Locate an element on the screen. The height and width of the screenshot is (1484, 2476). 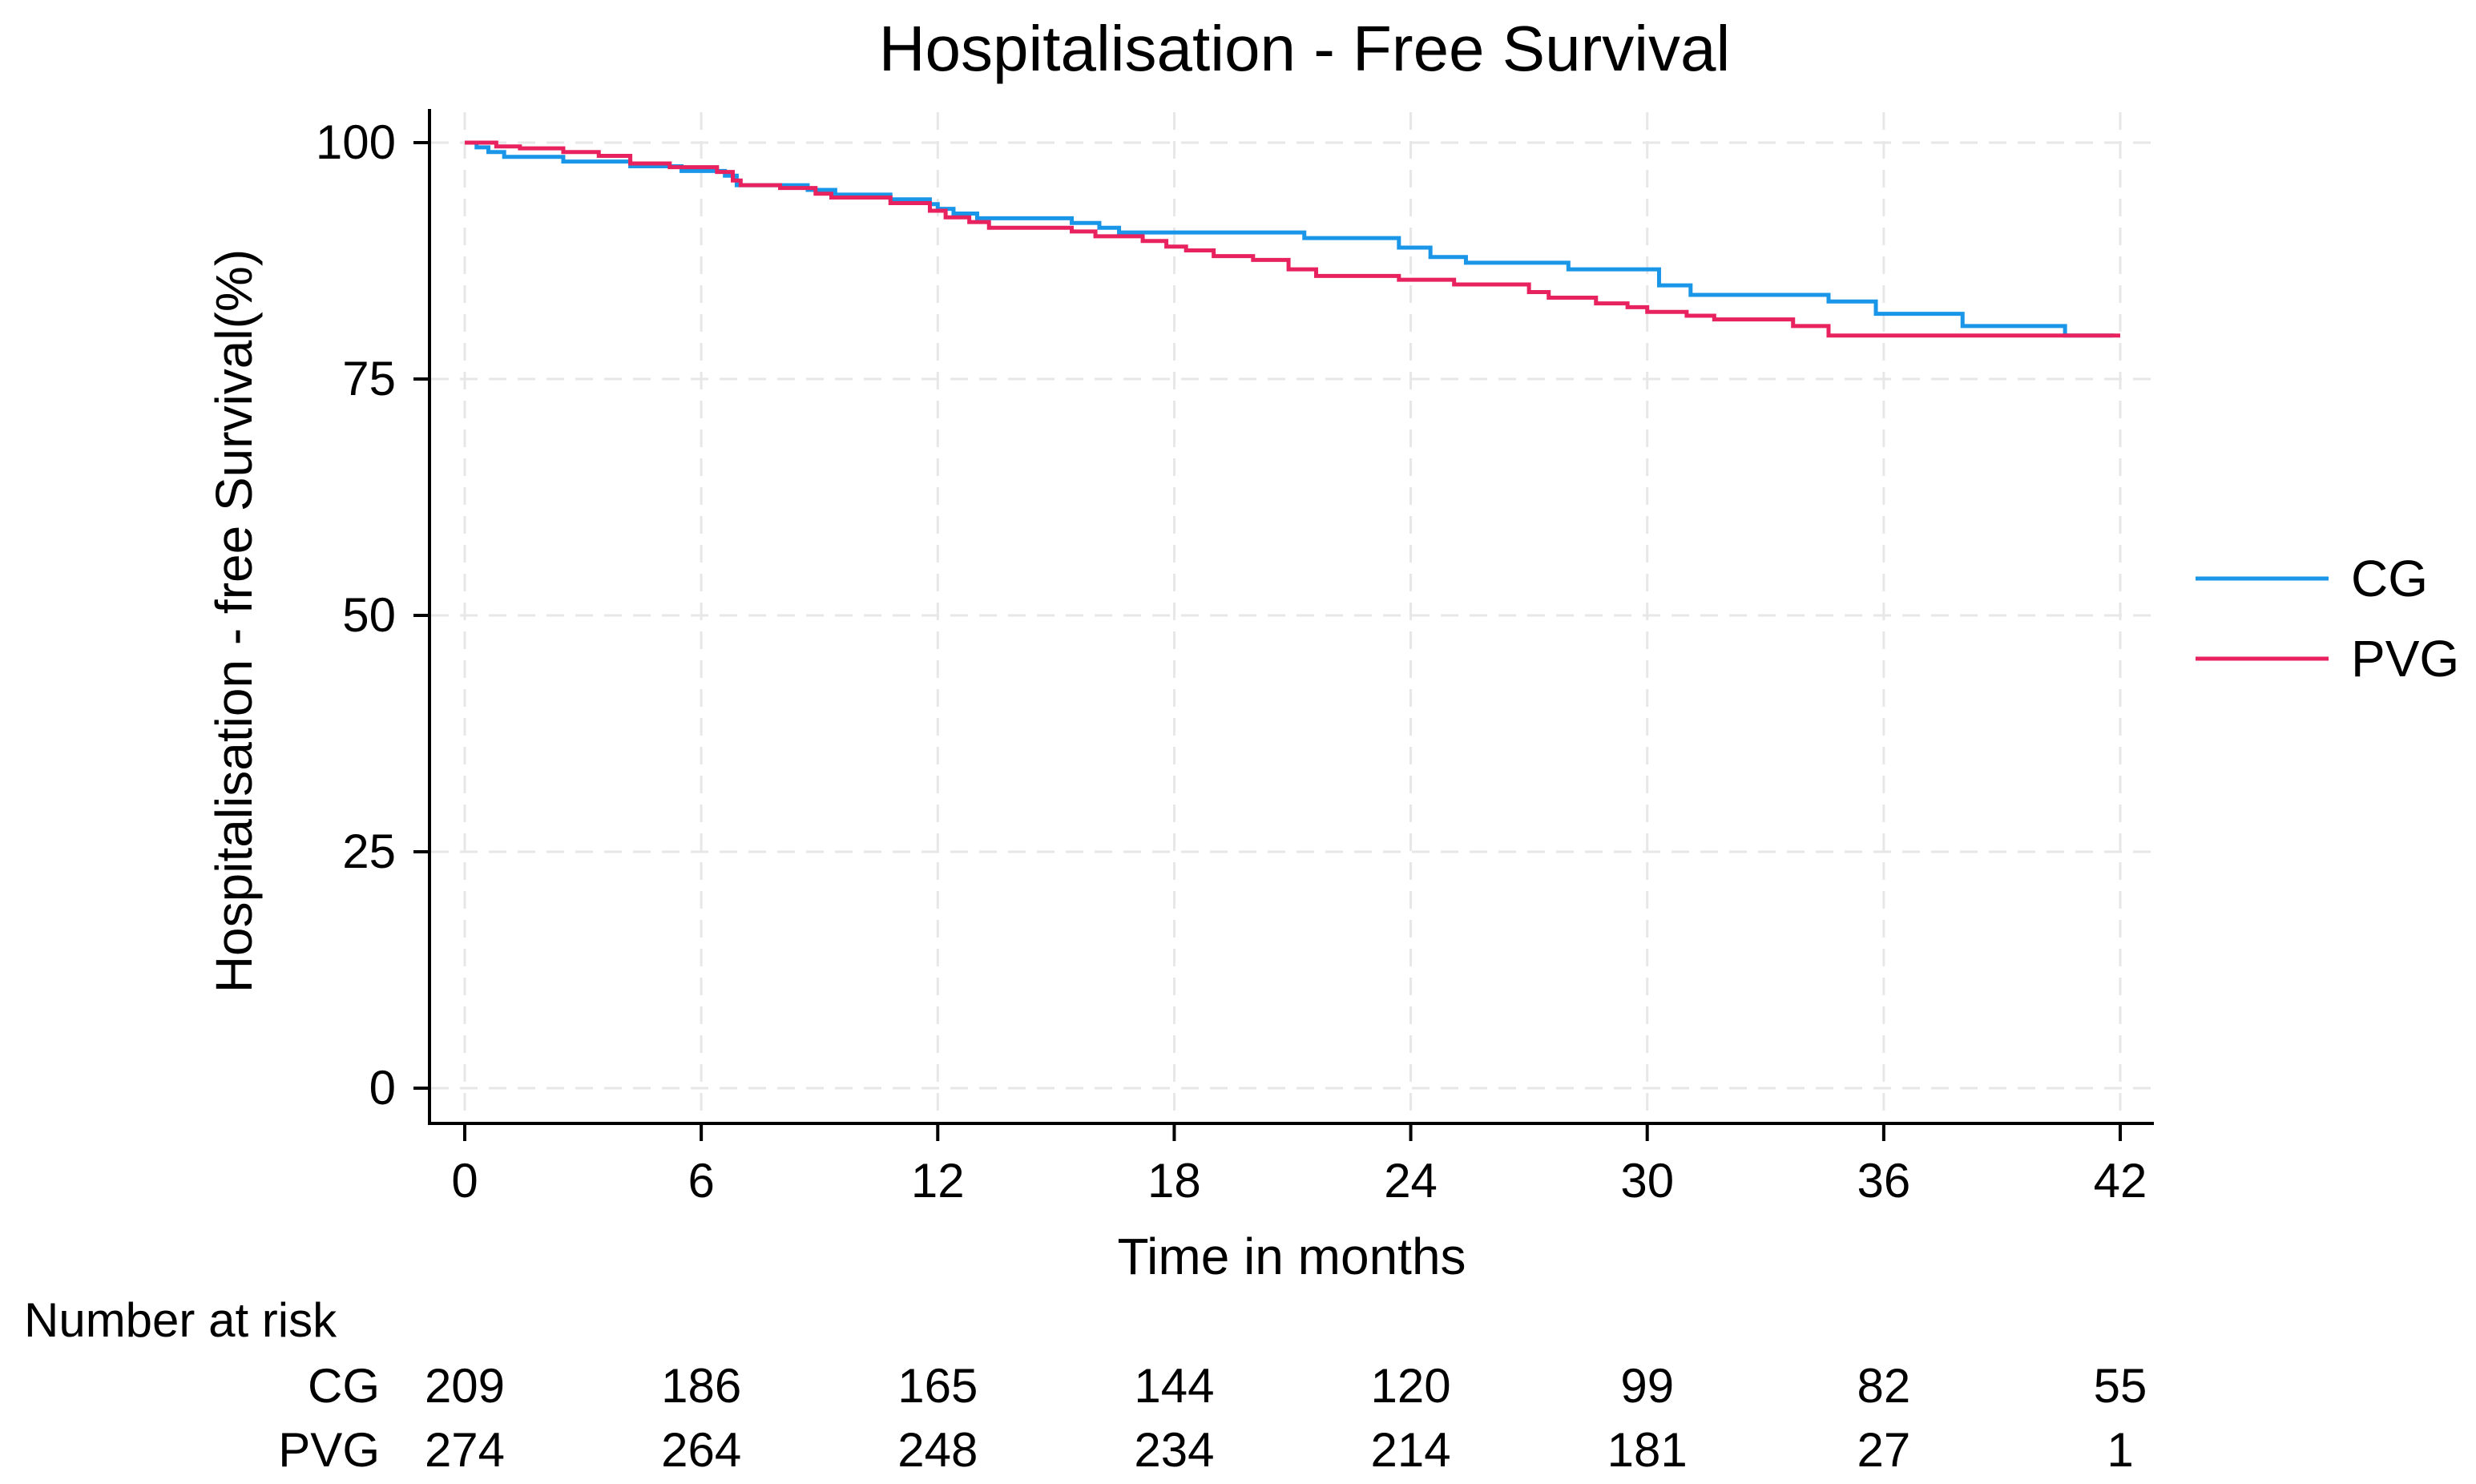
risk-cell-cg-0: 209 is located at coordinates (465, 1386).